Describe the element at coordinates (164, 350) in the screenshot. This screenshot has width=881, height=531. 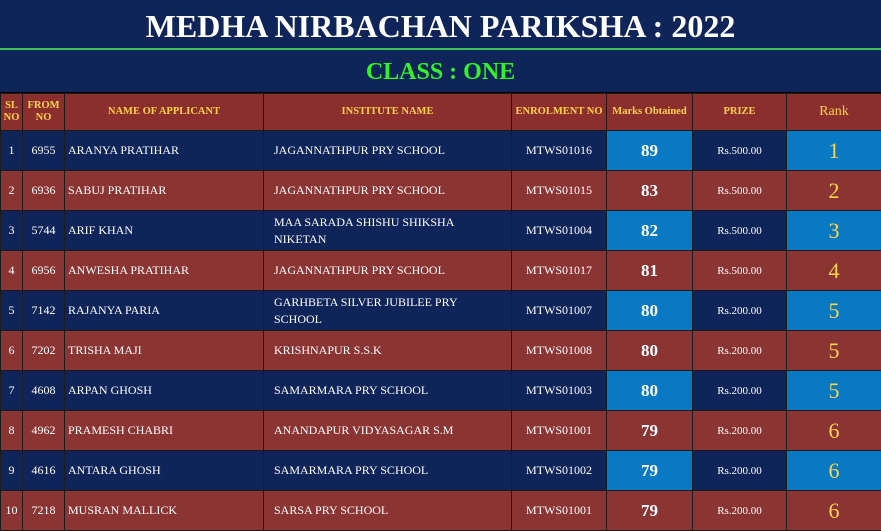
I see `applicant-name-cell: TRISHA MAJI` at that location.